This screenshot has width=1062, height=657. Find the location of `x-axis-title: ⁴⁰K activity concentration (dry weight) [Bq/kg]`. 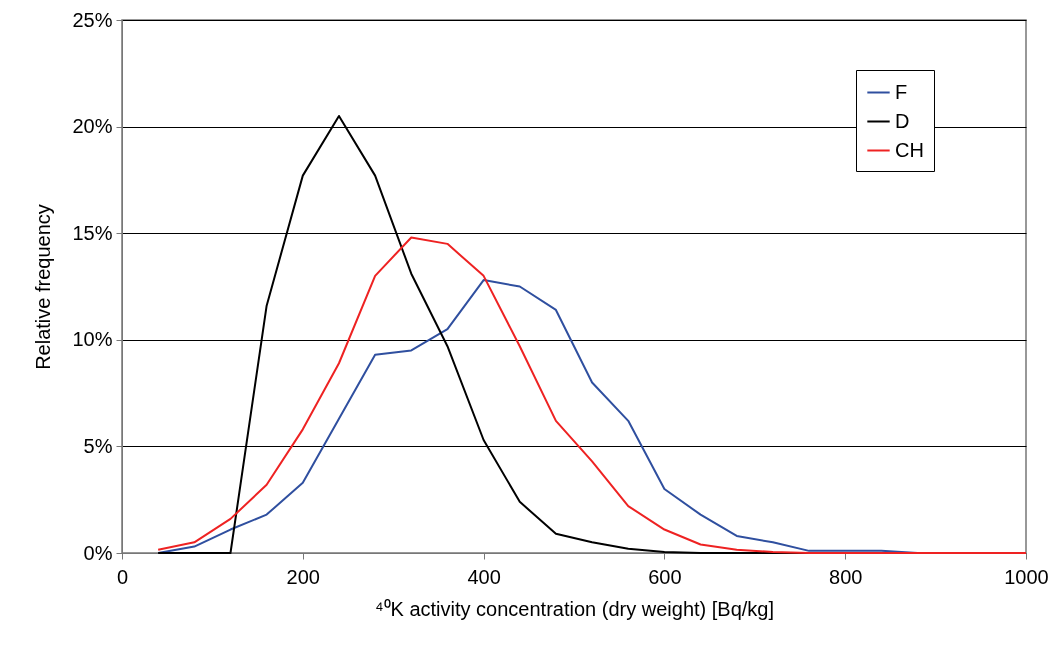

x-axis-title: ⁴⁰K activity concentration (dry weight) [Bq/kg] is located at coordinates (574, 608).